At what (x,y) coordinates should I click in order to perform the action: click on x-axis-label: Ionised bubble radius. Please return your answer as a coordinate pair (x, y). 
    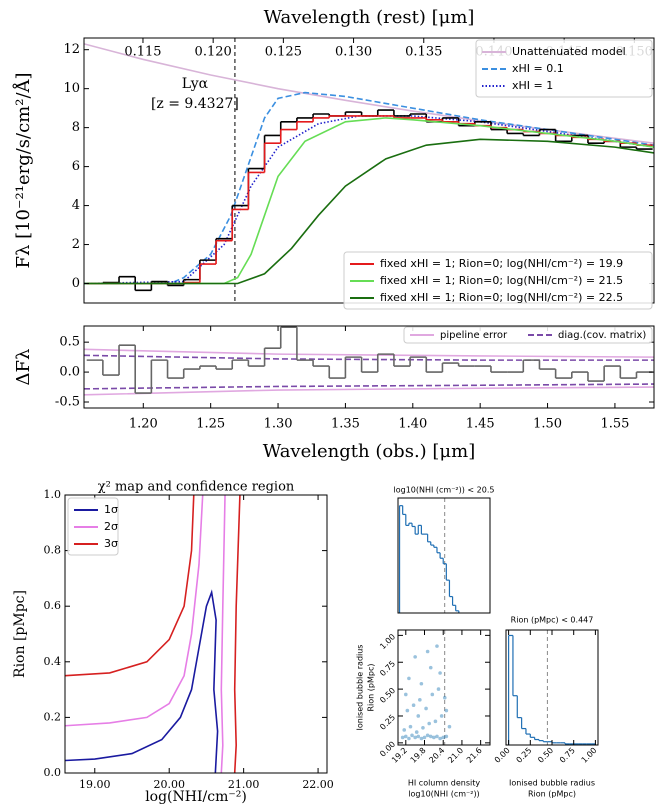
    Looking at the image, I should click on (552, 783).